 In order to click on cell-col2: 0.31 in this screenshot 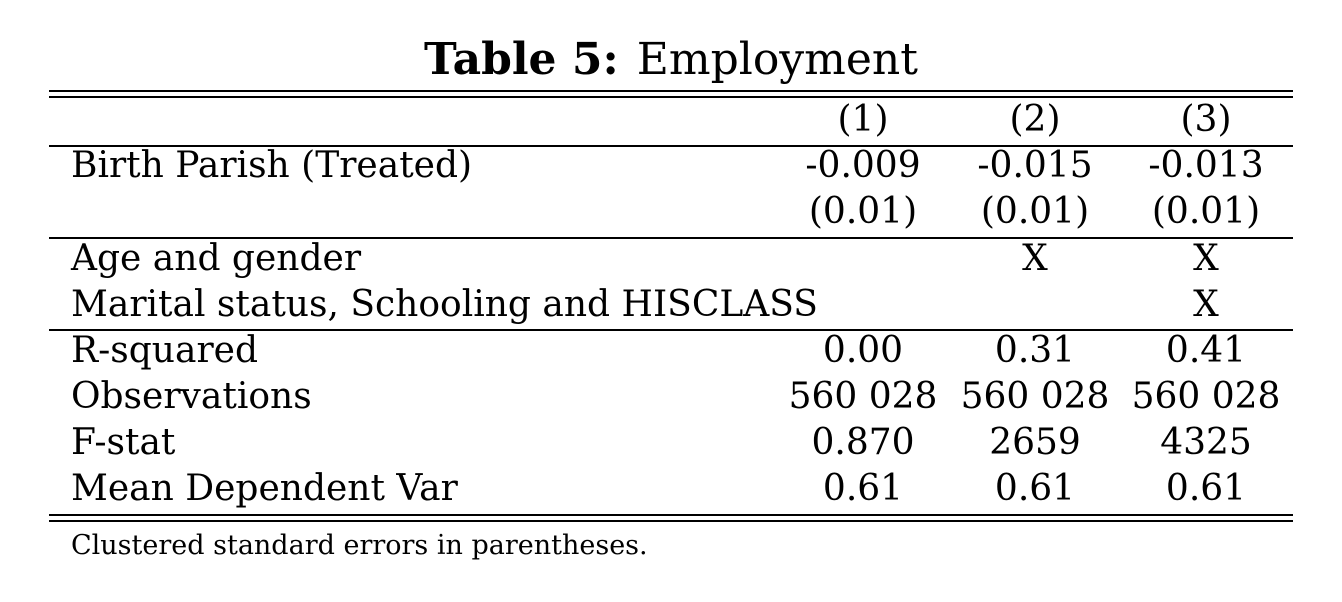, I will do `click(1035, 350)`.